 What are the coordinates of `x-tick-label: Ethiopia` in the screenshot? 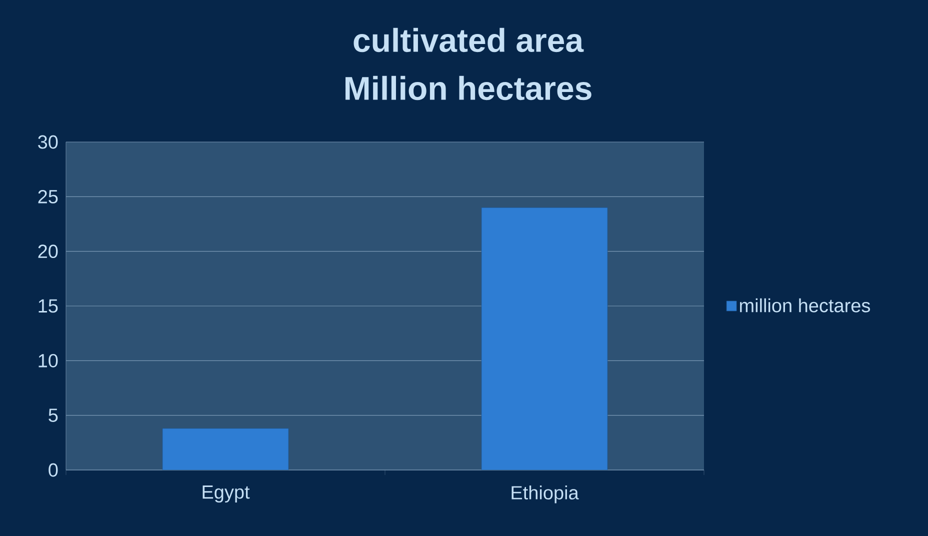 It's located at (545, 495).